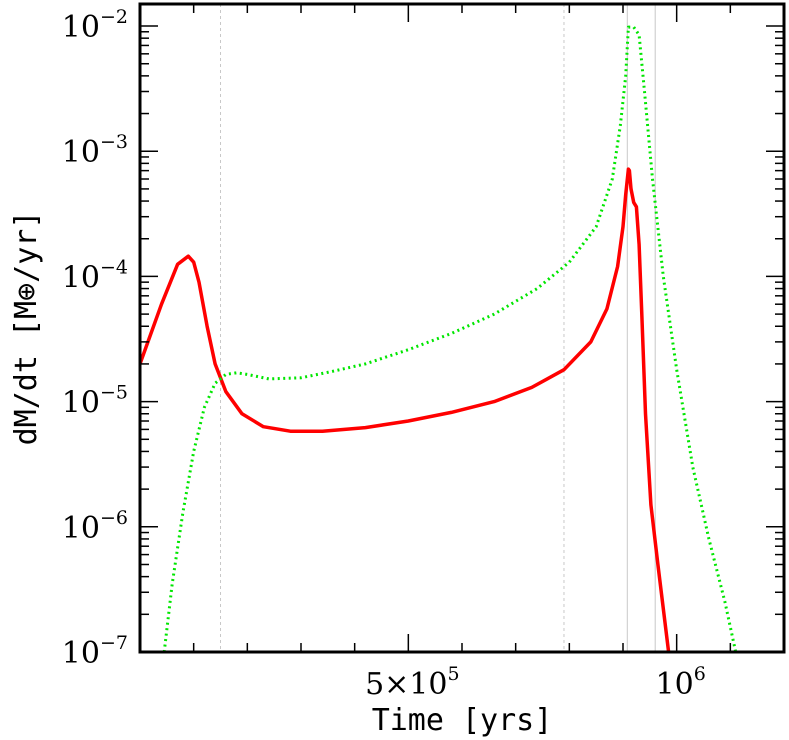 Image resolution: width=789 pixels, height=740 pixels. I want to click on y-tick-label: 10⁻⁵, so click(95, 401).